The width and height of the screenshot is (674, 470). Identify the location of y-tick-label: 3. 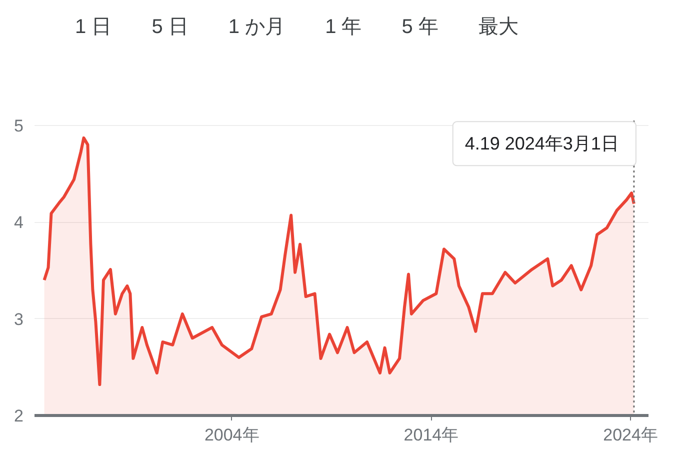
(19, 319).